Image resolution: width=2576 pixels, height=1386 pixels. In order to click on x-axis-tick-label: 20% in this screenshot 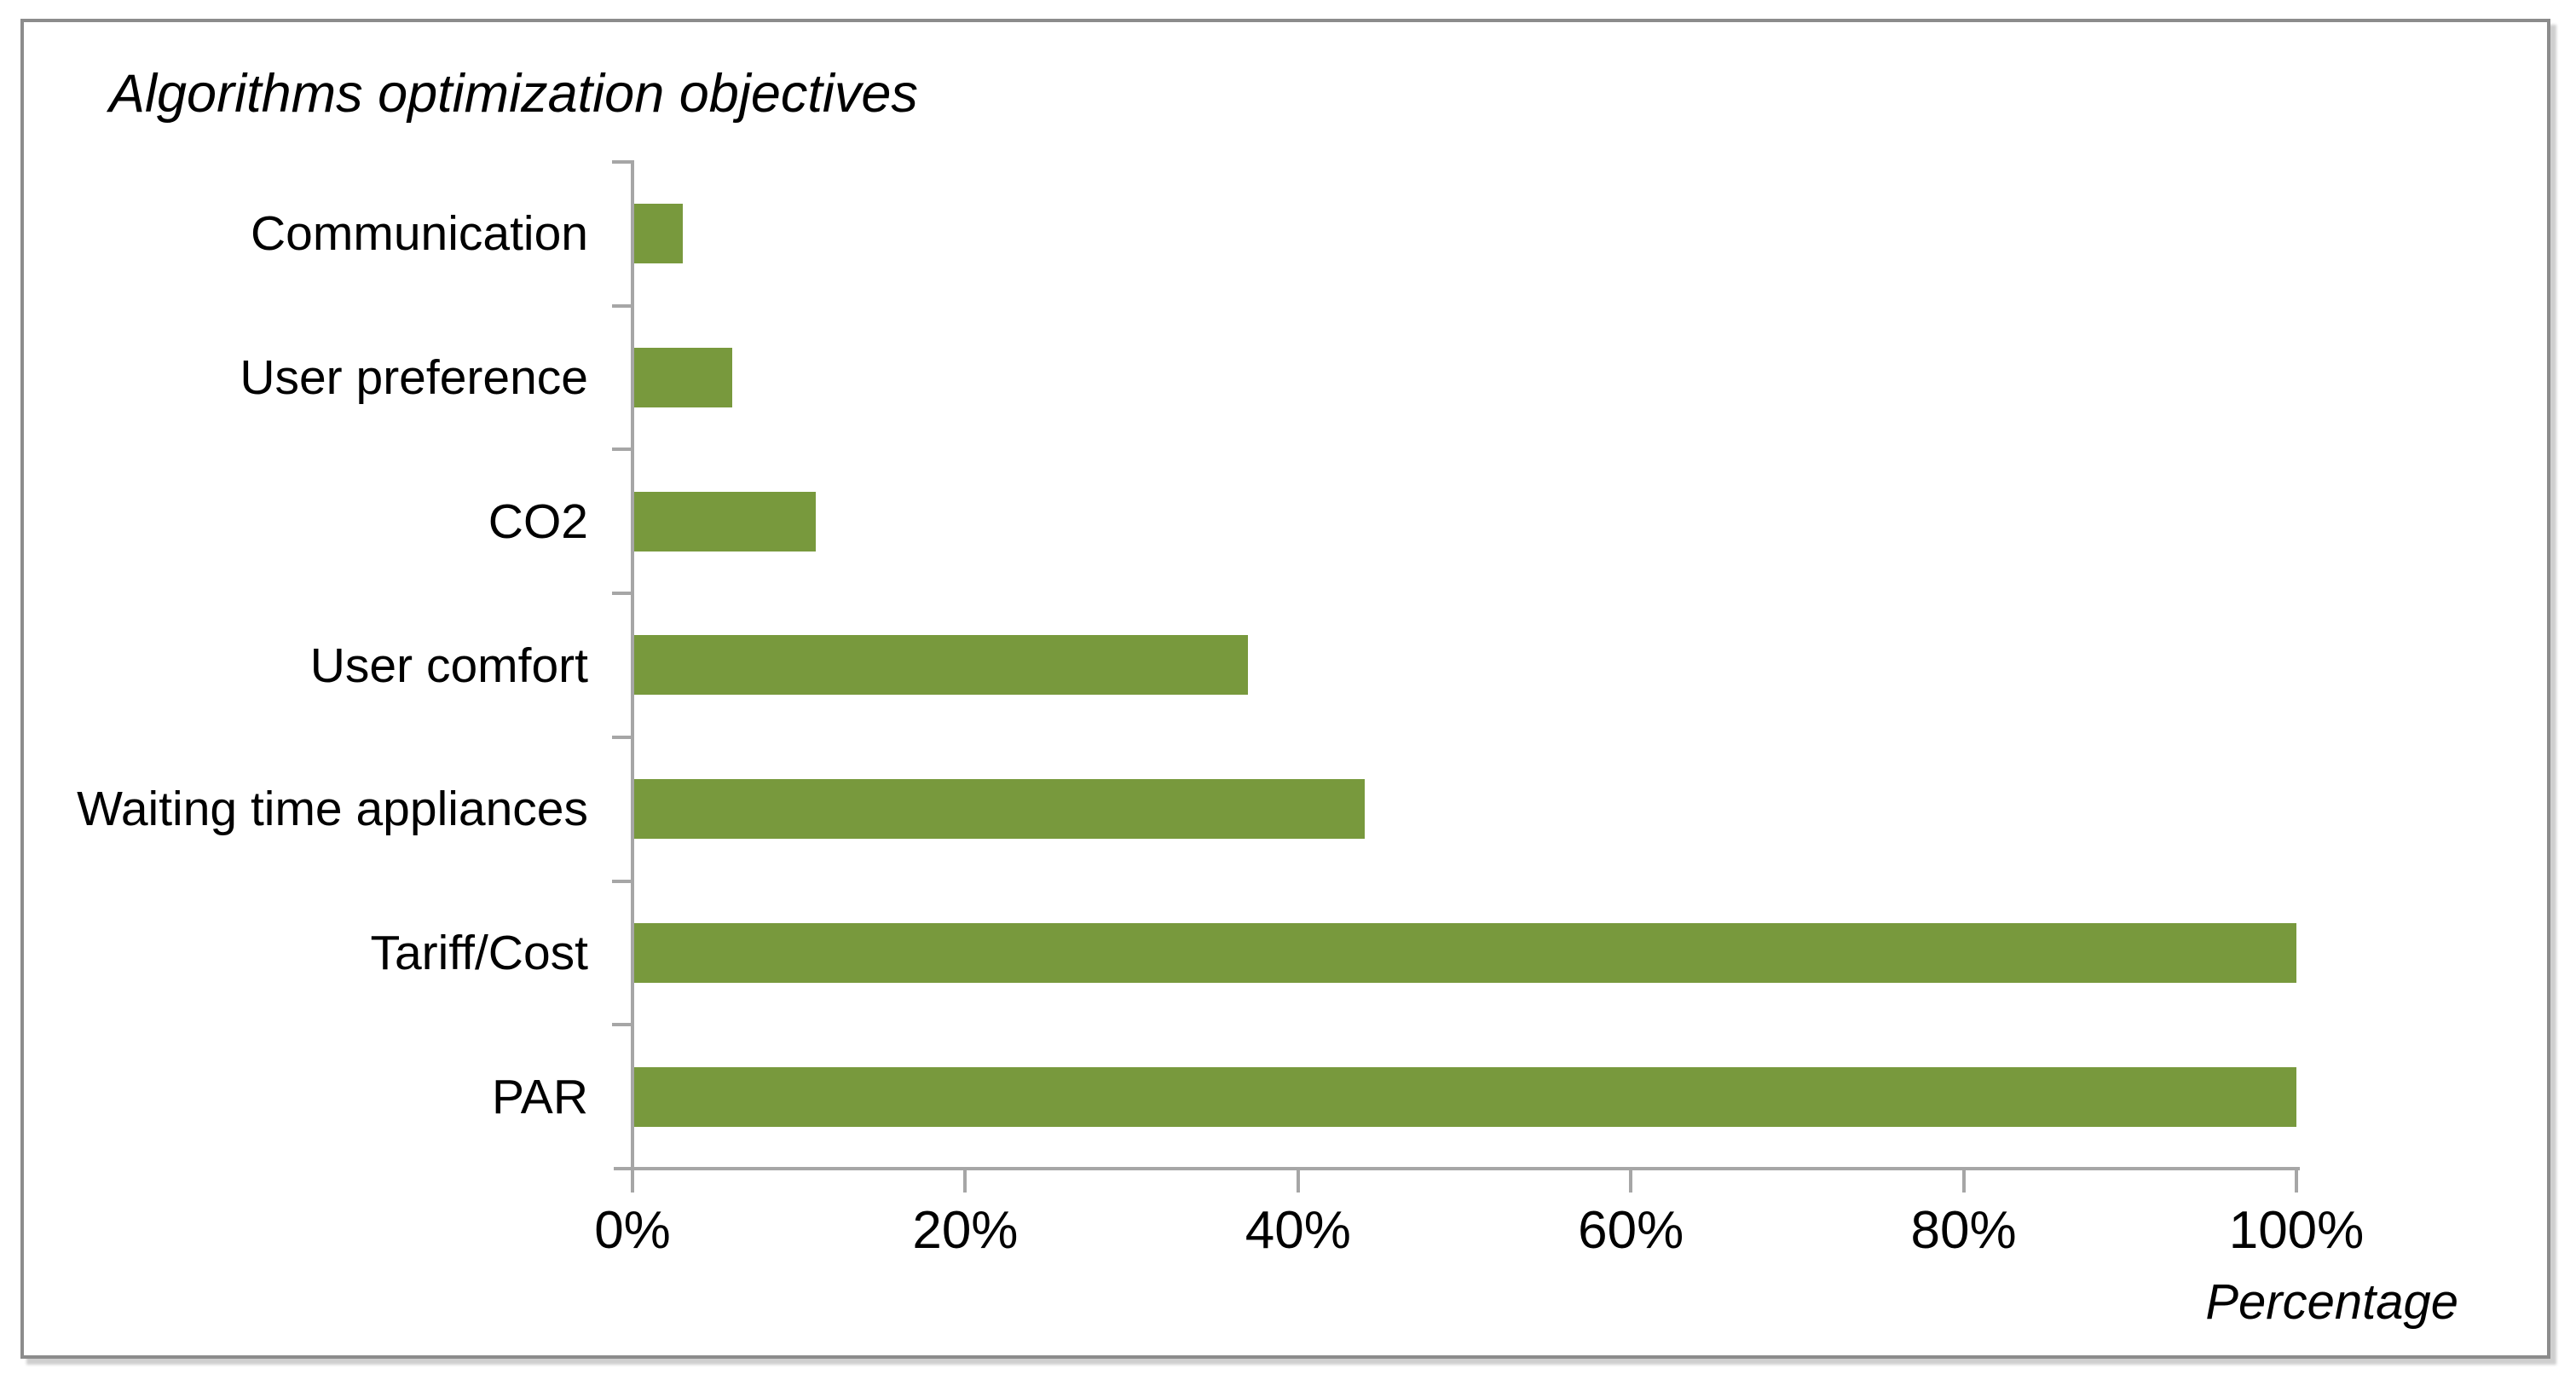, I will do `click(965, 1230)`.